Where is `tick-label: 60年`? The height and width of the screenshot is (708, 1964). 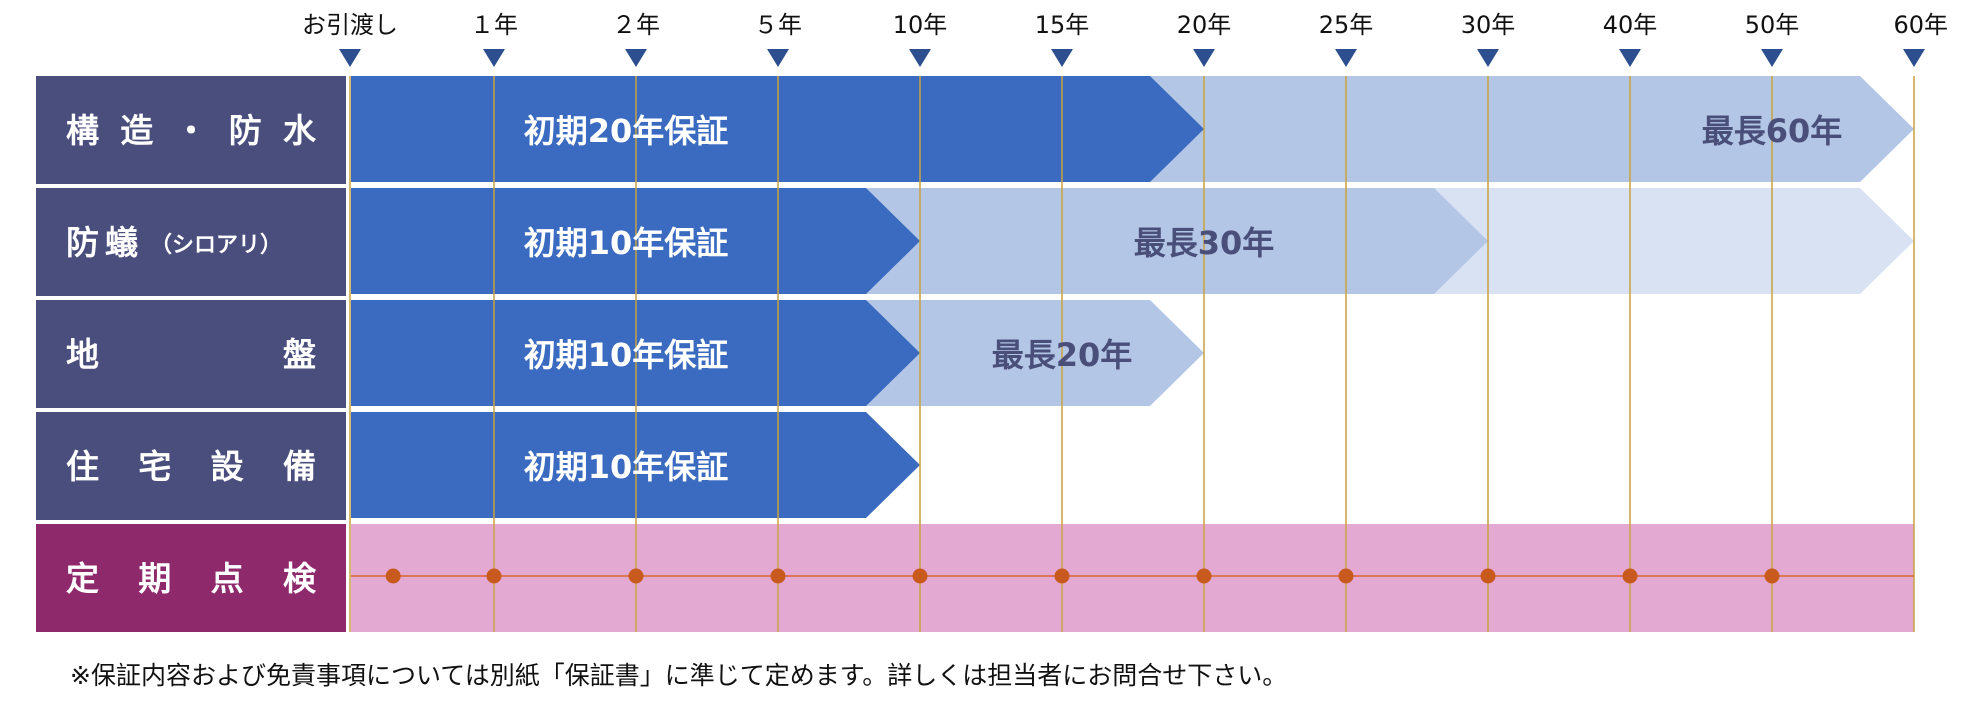
tick-label: 60年 is located at coordinates (1920, 25).